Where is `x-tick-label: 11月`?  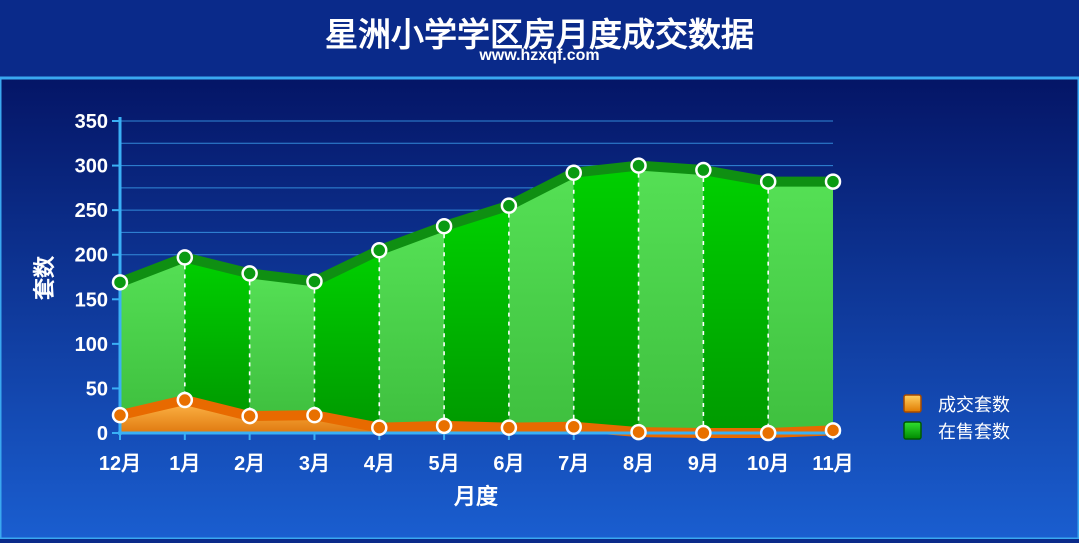 x-tick-label: 11月 is located at coordinates (832, 464).